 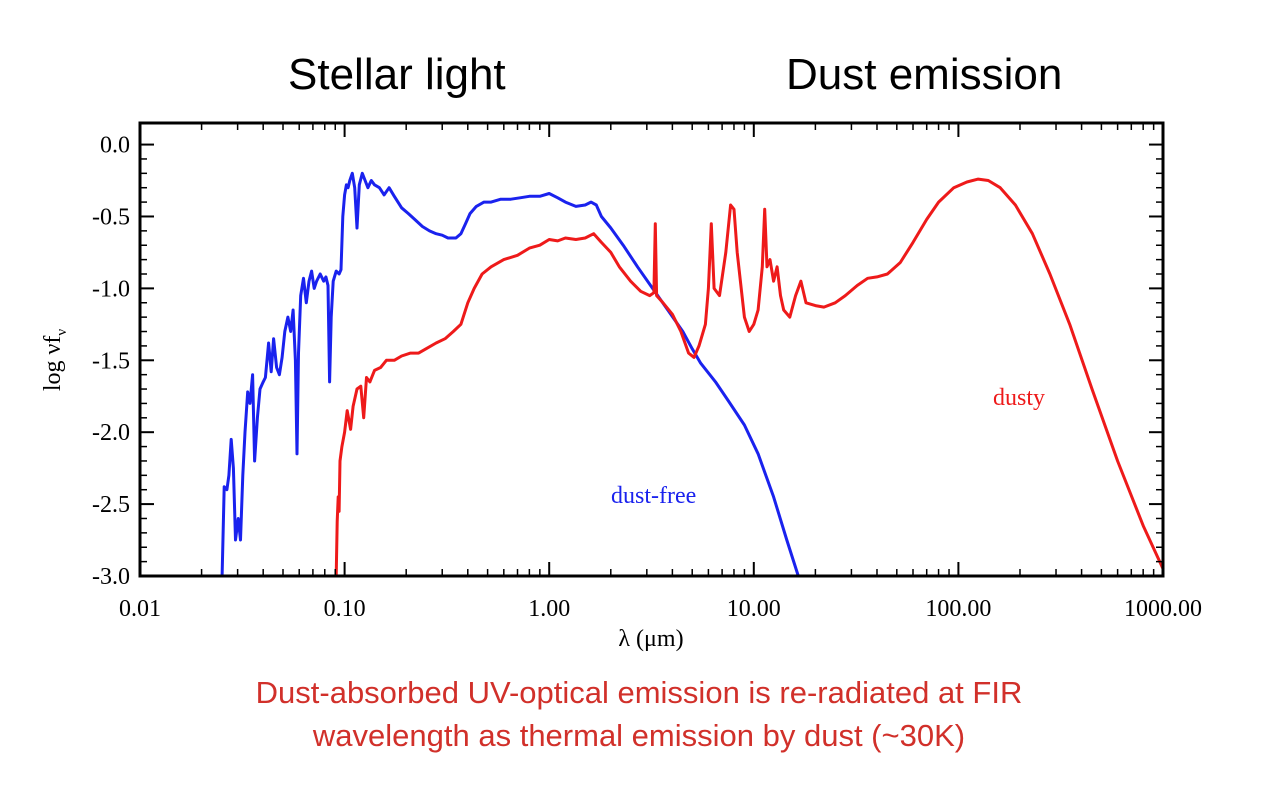 What do you see at coordinates (53, 364) in the screenshot?
I see `y-axis-title-main: log νf` at bounding box center [53, 364].